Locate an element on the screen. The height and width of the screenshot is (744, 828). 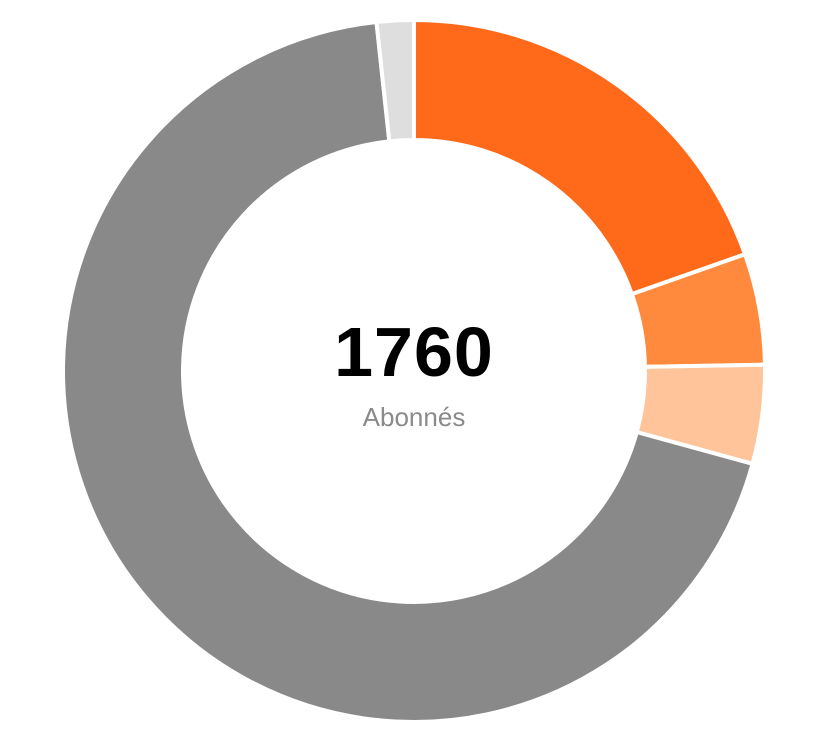
total-subscribers-value: 1760 is located at coordinates (414, 352).